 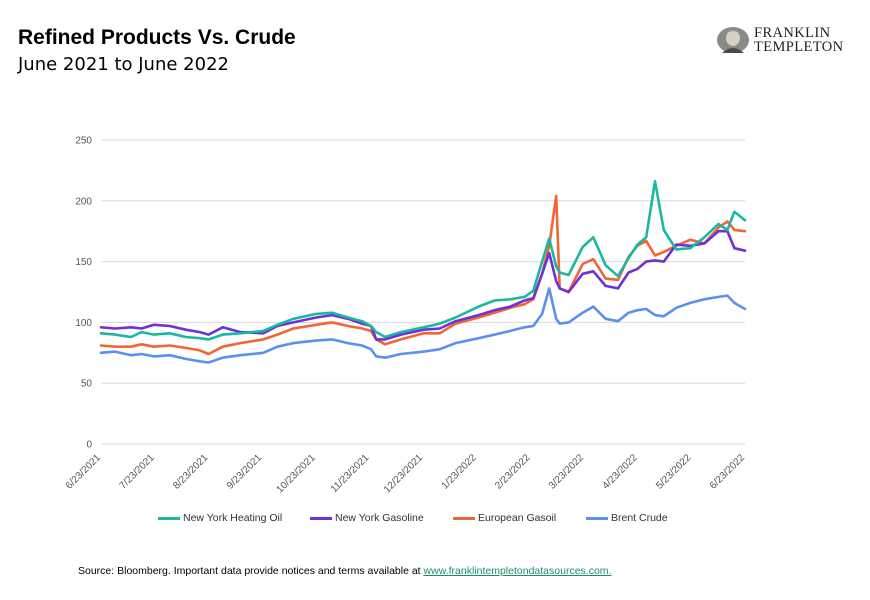 I want to click on x-tick-label: 8/23/2021, so click(x=191, y=472).